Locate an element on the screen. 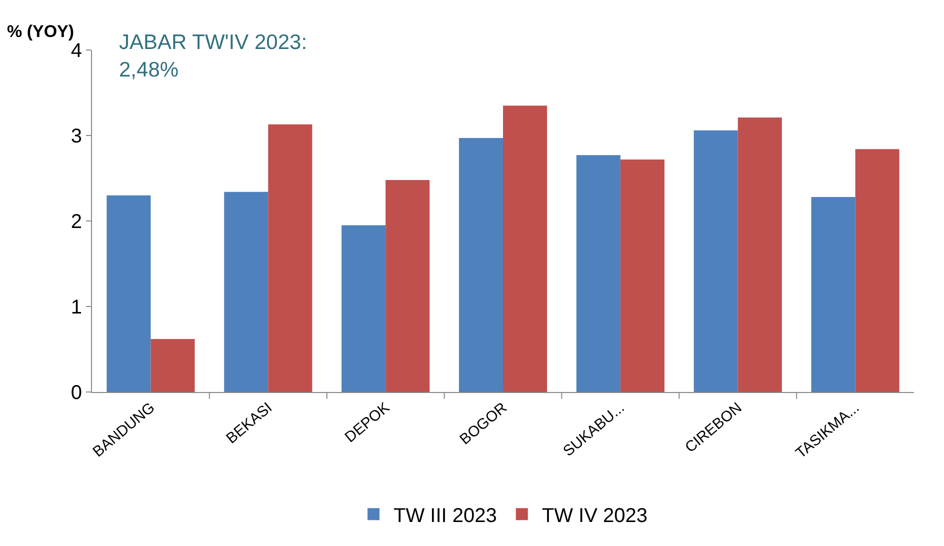  legend-label: TW III 2023 is located at coordinates (445, 515).